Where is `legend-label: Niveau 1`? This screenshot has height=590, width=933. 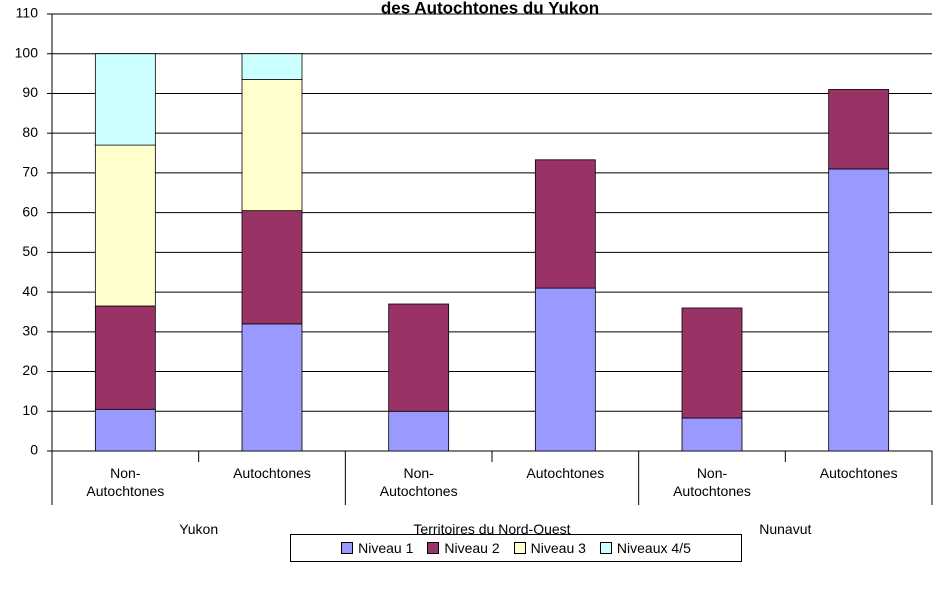 legend-label: Niveau 1 is located at coordinates (386, 548).